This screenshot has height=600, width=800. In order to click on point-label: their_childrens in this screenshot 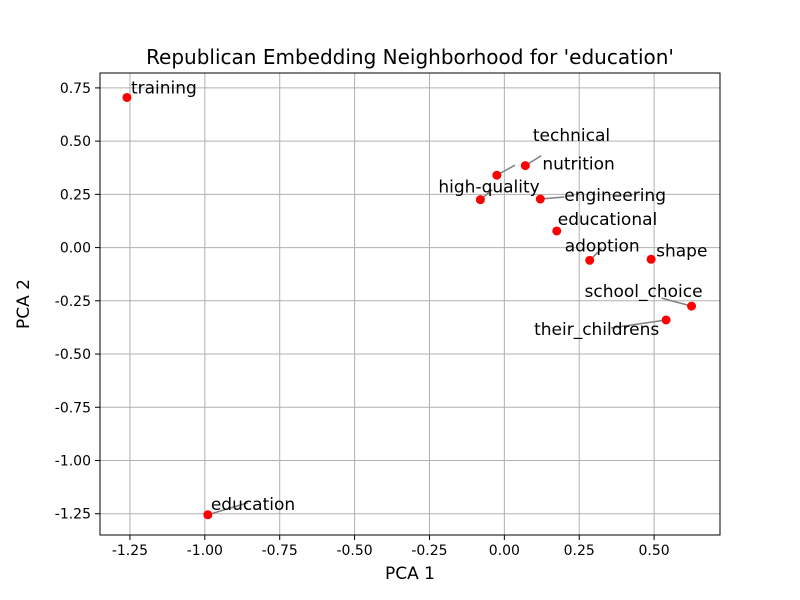, I will do `click(596, 330)`.